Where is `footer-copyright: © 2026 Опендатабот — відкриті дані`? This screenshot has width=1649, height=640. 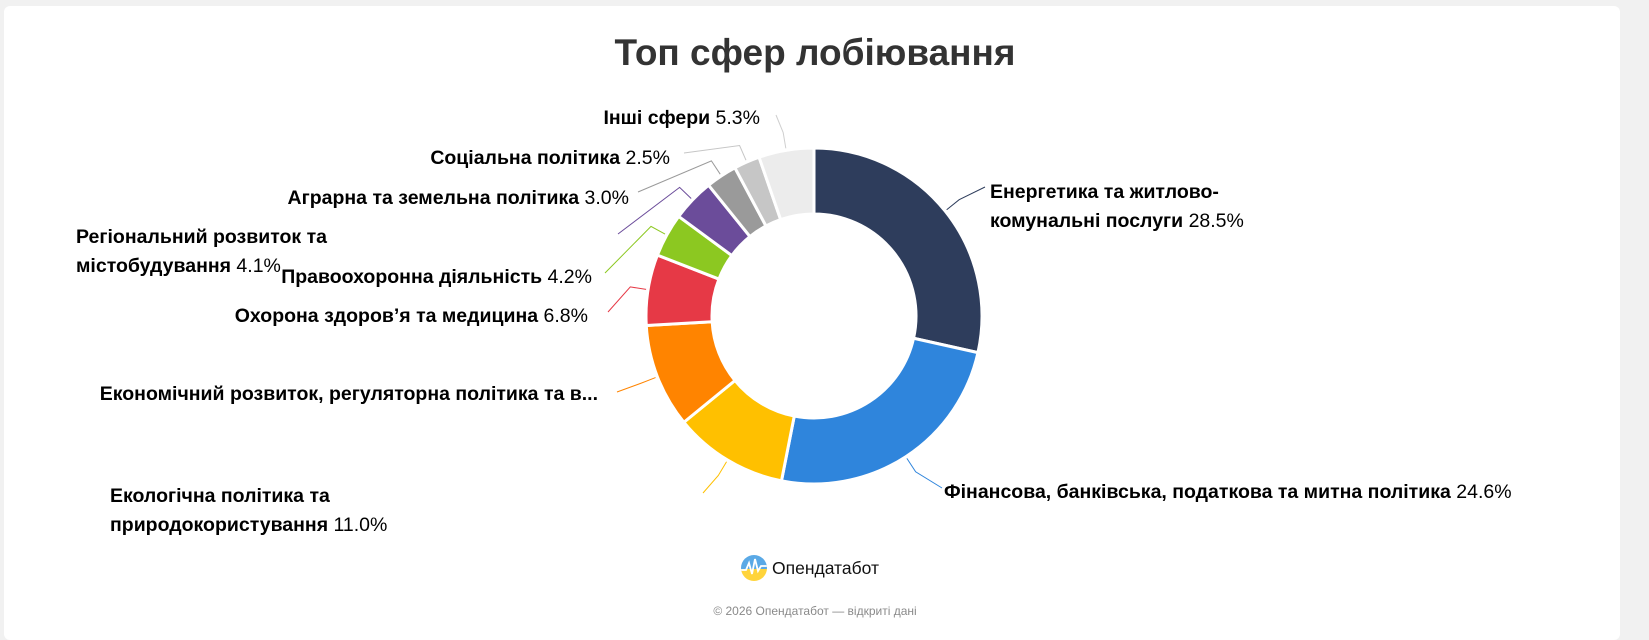 footer-copyright: © 2026 Опендатабот — відкриті дані is located at coordinates (815, 611).